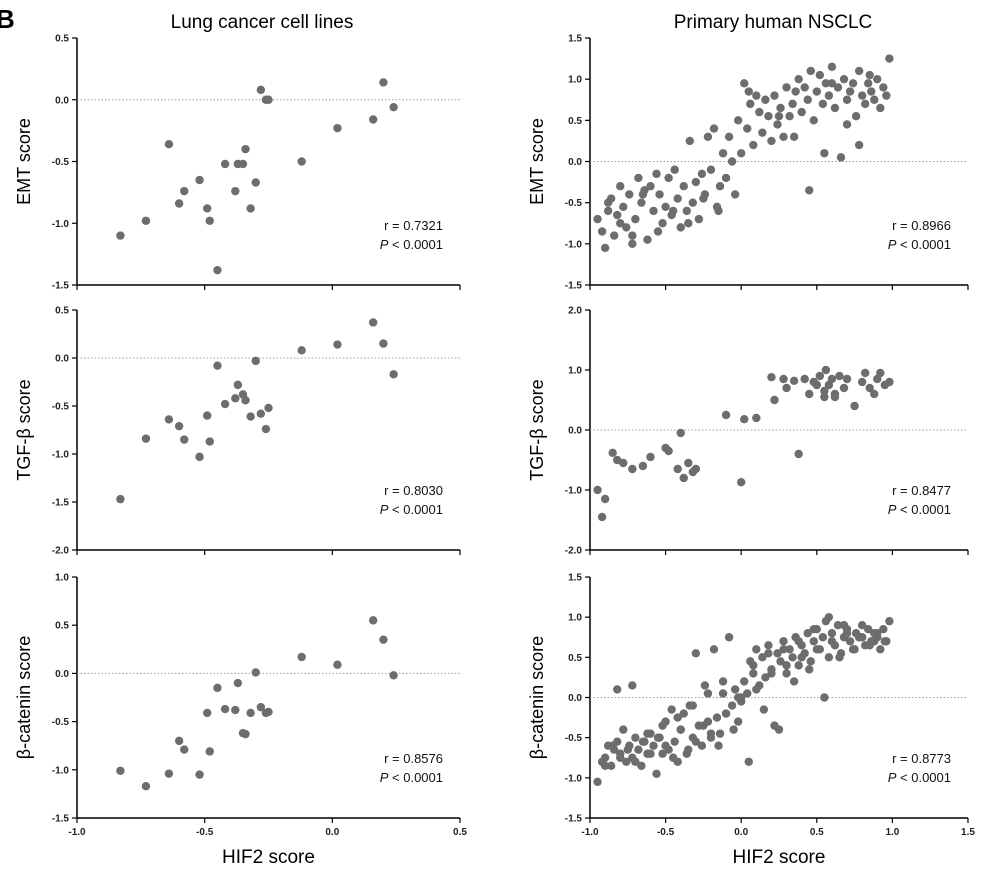 The width and height of the screenshot is (981, 869). I want to click on correlation-r: r = 0.8477, so click(921, 490).